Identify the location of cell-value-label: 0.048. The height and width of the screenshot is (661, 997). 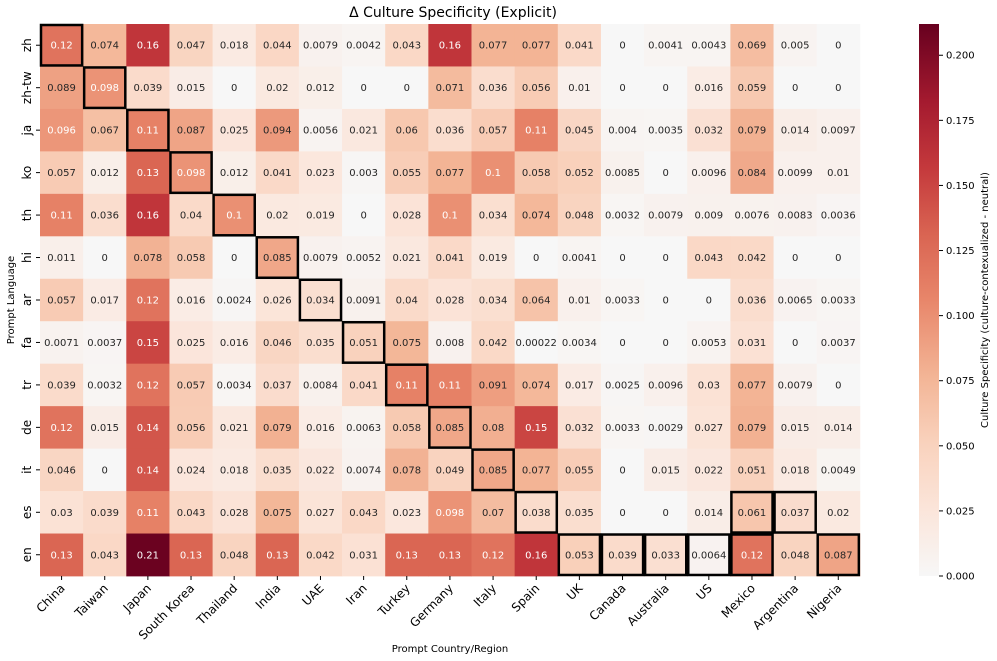
(795, 555).